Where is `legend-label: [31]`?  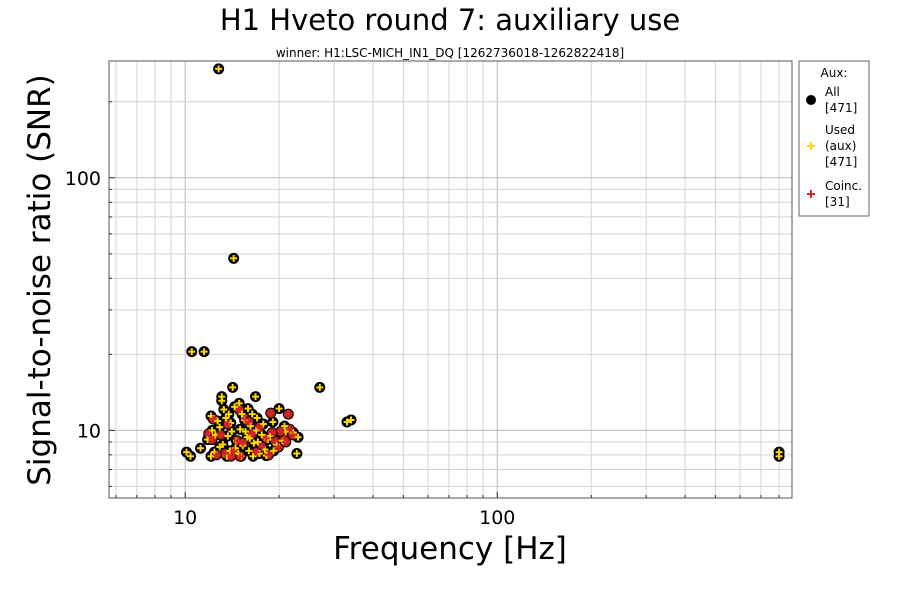 legend-label: [31] is located at coordinates (837, 202).